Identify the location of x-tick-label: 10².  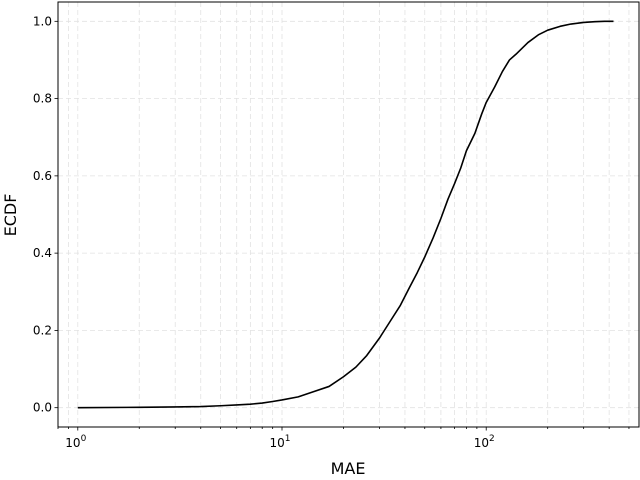
(484, 442).